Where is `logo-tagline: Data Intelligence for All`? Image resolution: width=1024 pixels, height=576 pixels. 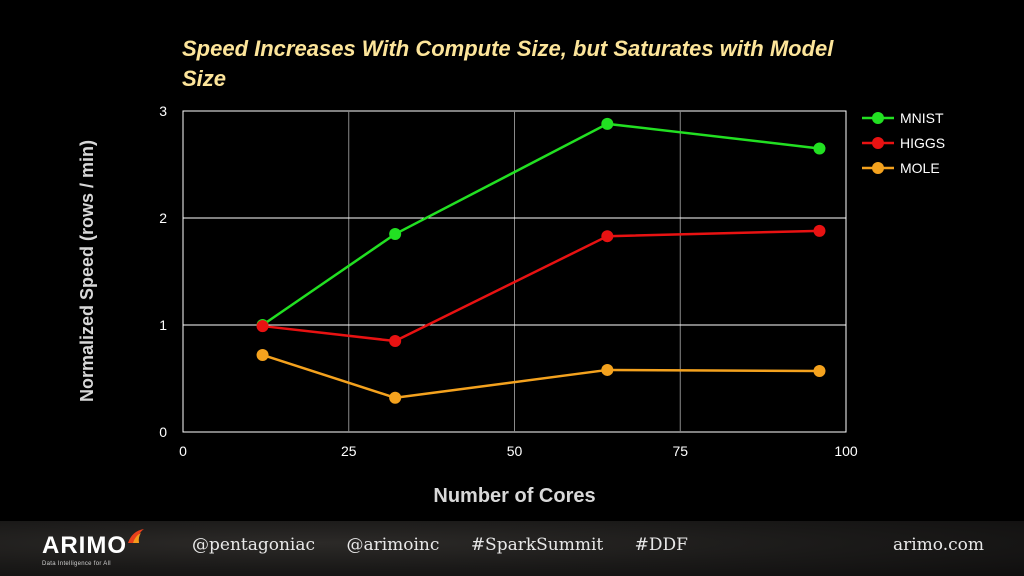
logo-tagline: Data Intelligence for All is located at coordinates (76, 564).